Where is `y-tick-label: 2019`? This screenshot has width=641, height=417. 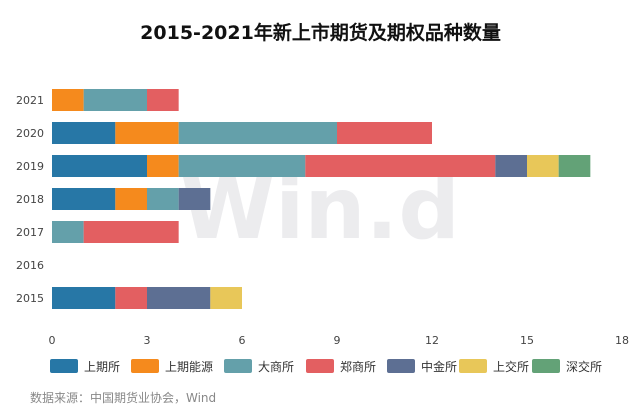 y-tick-label: 2019 is located at coordinates (30, 166).